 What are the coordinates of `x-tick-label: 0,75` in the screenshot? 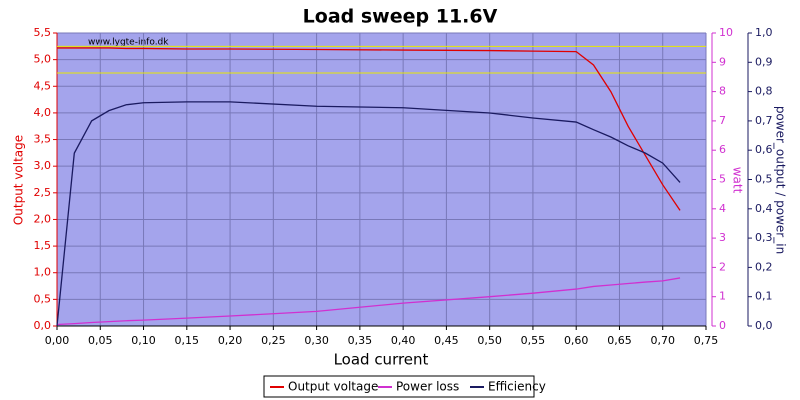 It's located at (706, 340).